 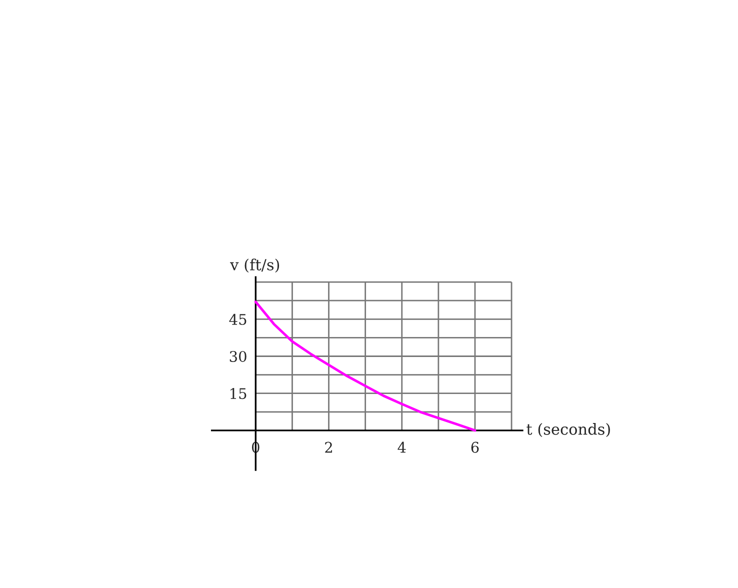 What do you see at coordinates (255, 265) in the screenshot?
I see `y-axis-title: v (ft/s)` at bounding box center [255, 265].